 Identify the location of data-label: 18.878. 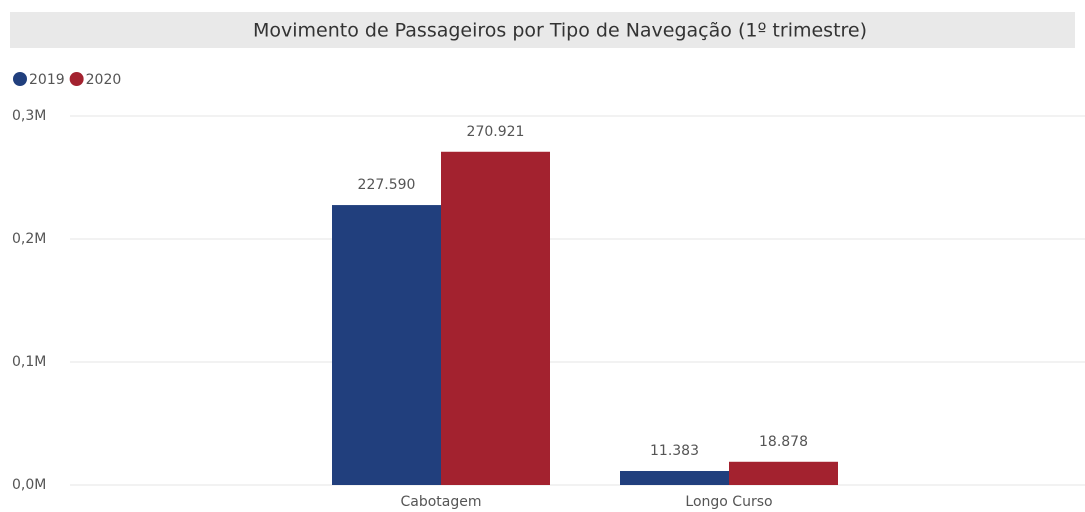
(783, 442).